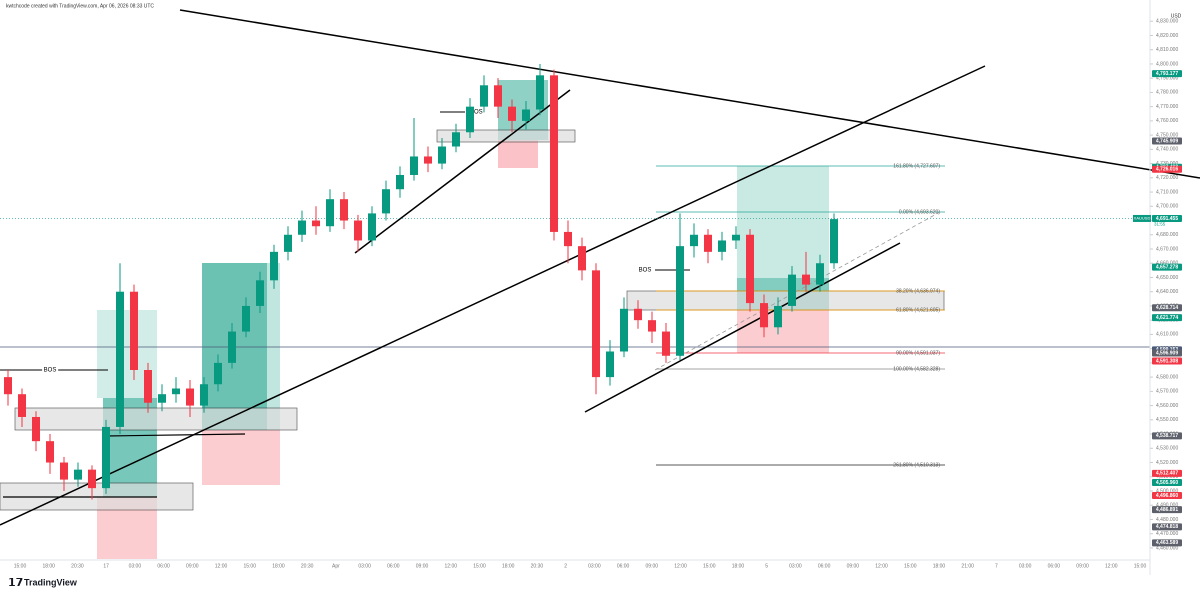 The image size is (1200, 595). What do you see at coordinates (1167, 392) in the screenshot?
I see `y-tick-label: 4,570.000` at bounding box center [1167, 392].